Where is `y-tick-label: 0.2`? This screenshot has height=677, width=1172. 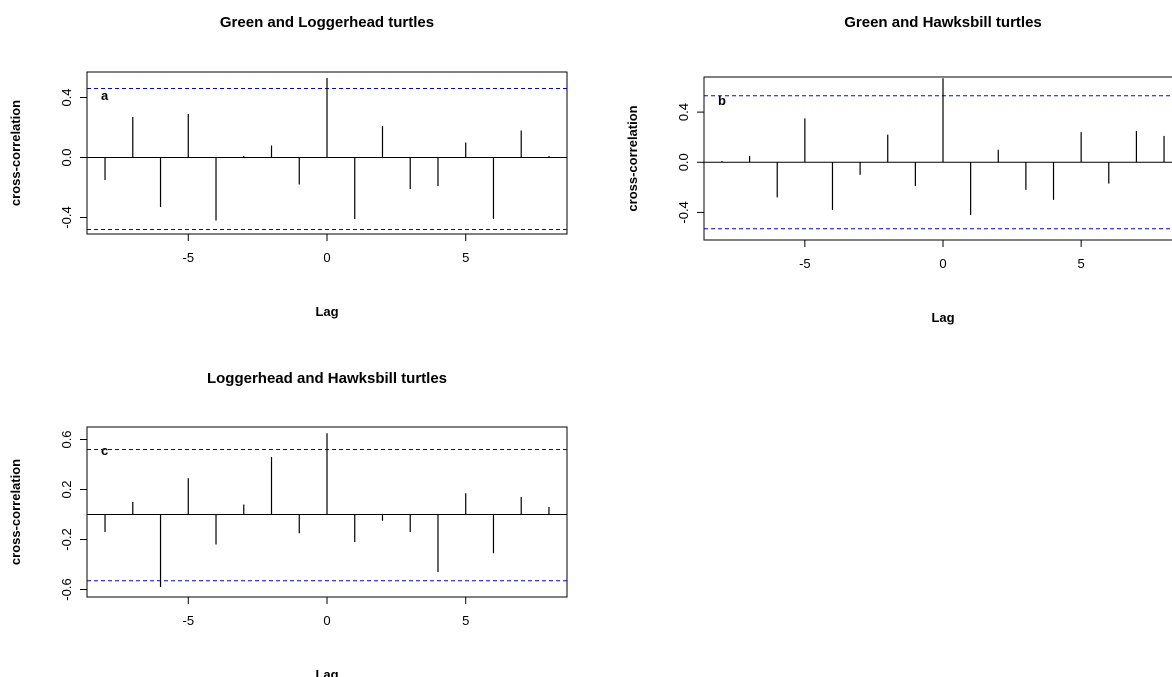 y-tick-label: 0.2 is located at coordinates (66, 489).